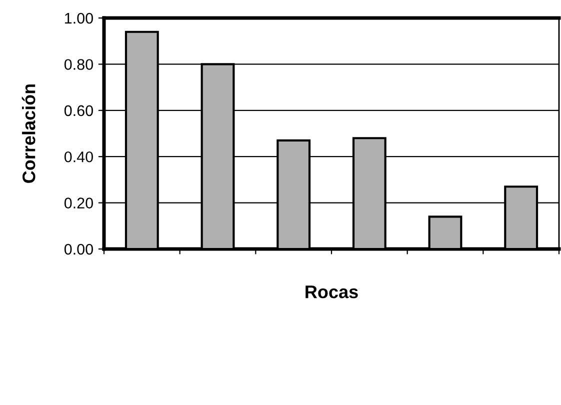 This screenshot has height=405, width=561. What do you see at coordinates (78, 64) in the screenshot?
I see `y-tick-label: 0.80` at bounding box center [78, 64].